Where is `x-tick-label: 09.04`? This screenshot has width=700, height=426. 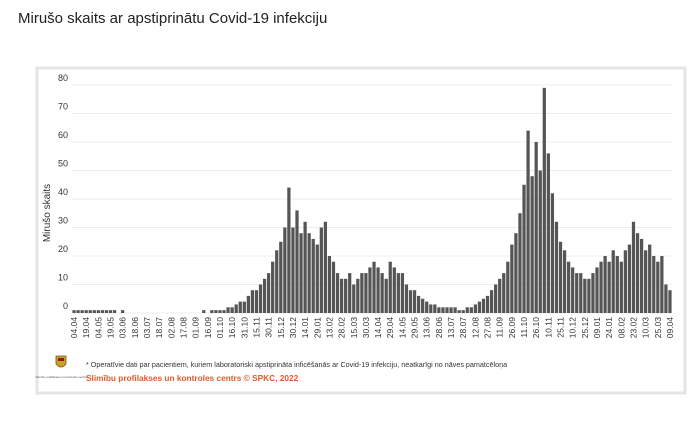 x-tick-label: 09.04 is located at coordinates (670, 328).